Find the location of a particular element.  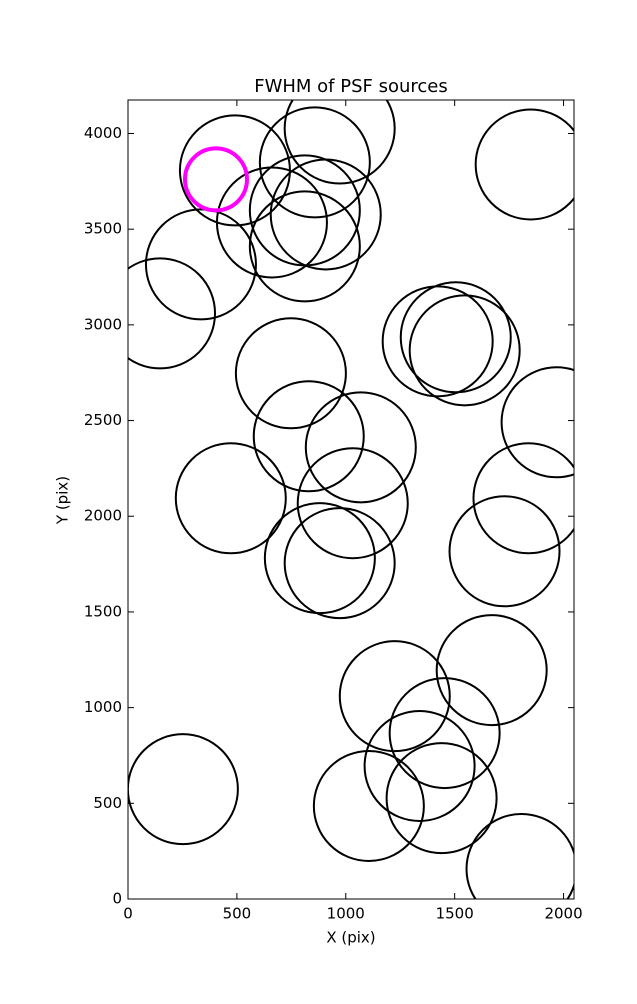

y-tick-label: 500 is located at coordinates (107, 803).